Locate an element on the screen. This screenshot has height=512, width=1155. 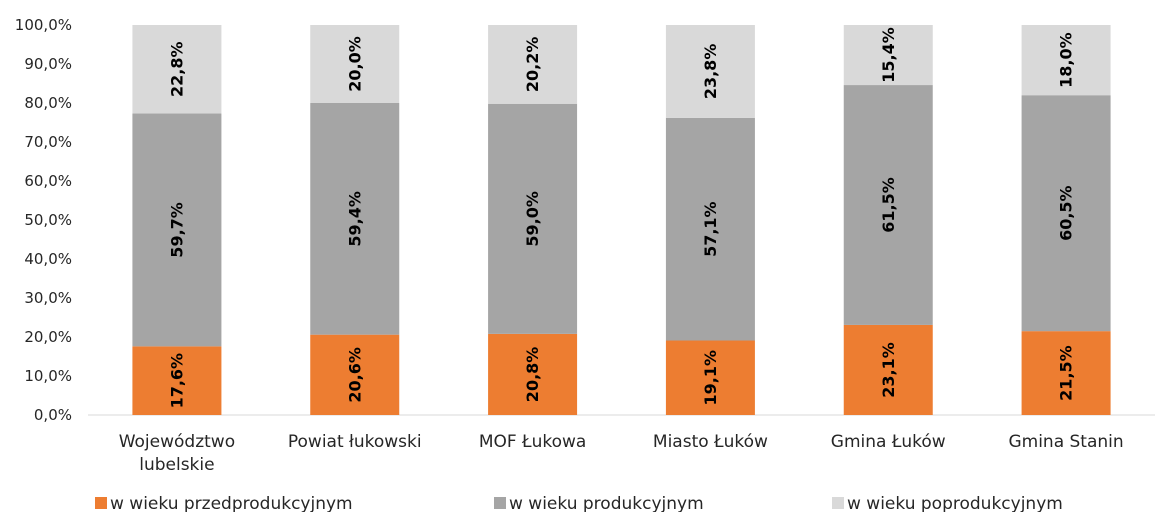
bar-value-label: 21,5% is located at coordinates (1066, 373).